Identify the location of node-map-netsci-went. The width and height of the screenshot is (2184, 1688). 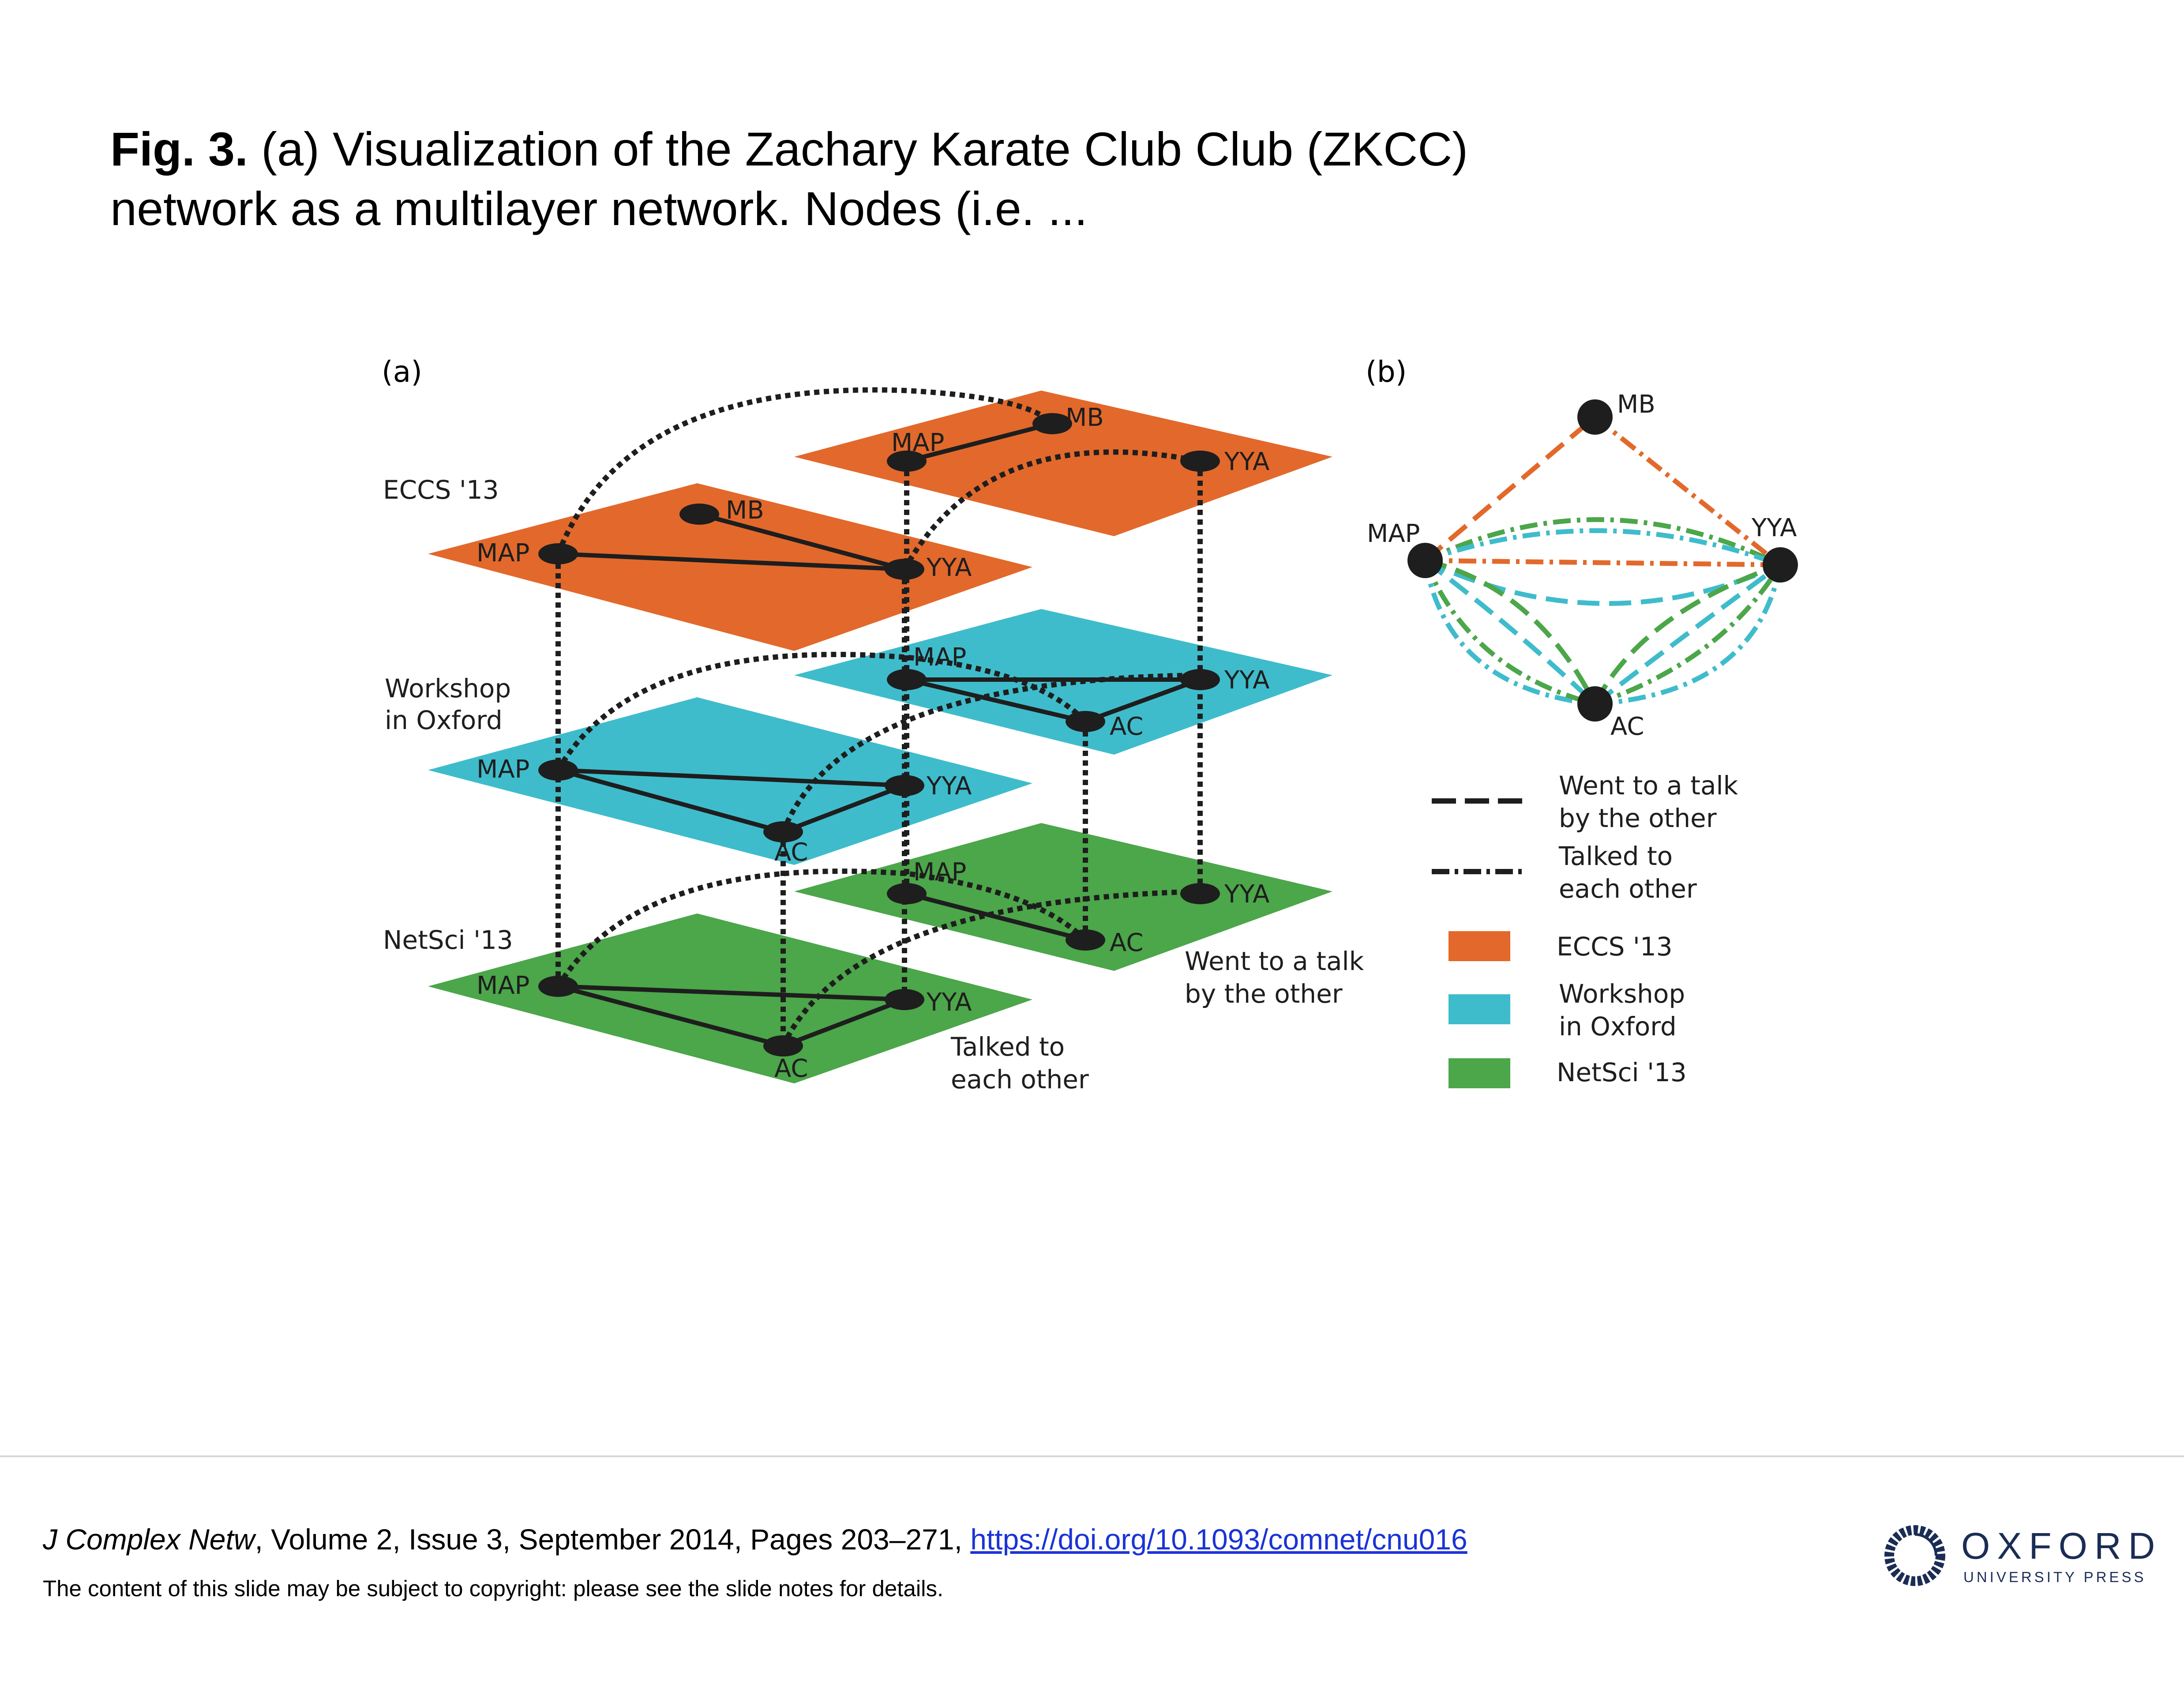
(907, 893).